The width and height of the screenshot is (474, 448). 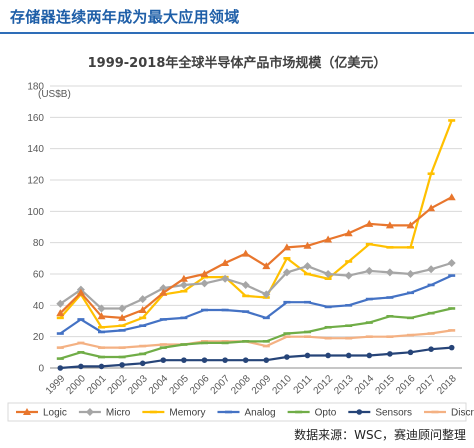 What do you see at coordinates (39, 275) in the screenshot?
I see `y-tick-label: 60` at bounding box center [39, 275].